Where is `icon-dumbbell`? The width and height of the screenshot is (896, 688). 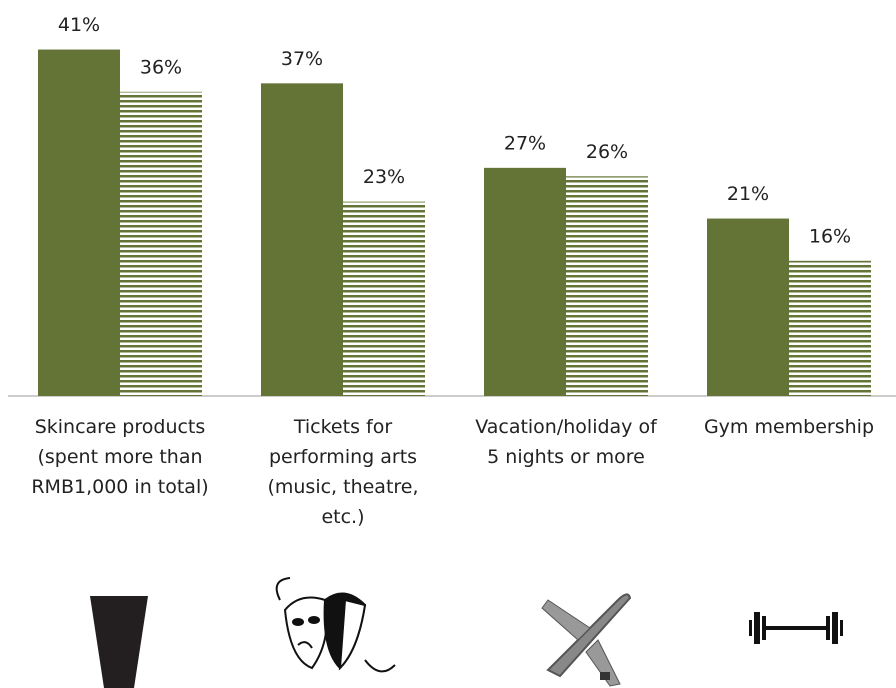 icon-dumbbell is located at coordinates (796, 628).